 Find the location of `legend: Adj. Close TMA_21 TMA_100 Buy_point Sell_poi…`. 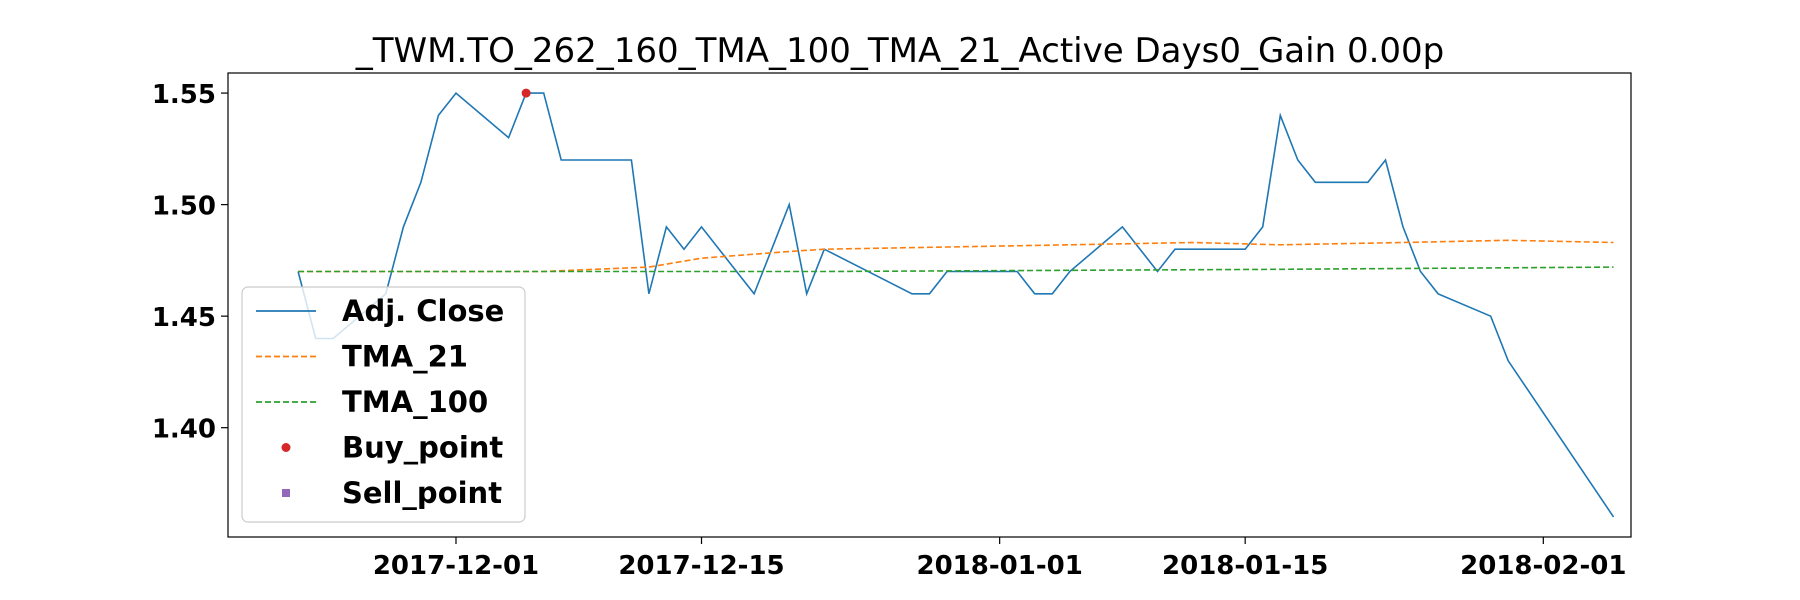

legend: Adj. Close TMA_21 TMA_100 Buy_point Sell_poi… is located at coordinates (383, 404).